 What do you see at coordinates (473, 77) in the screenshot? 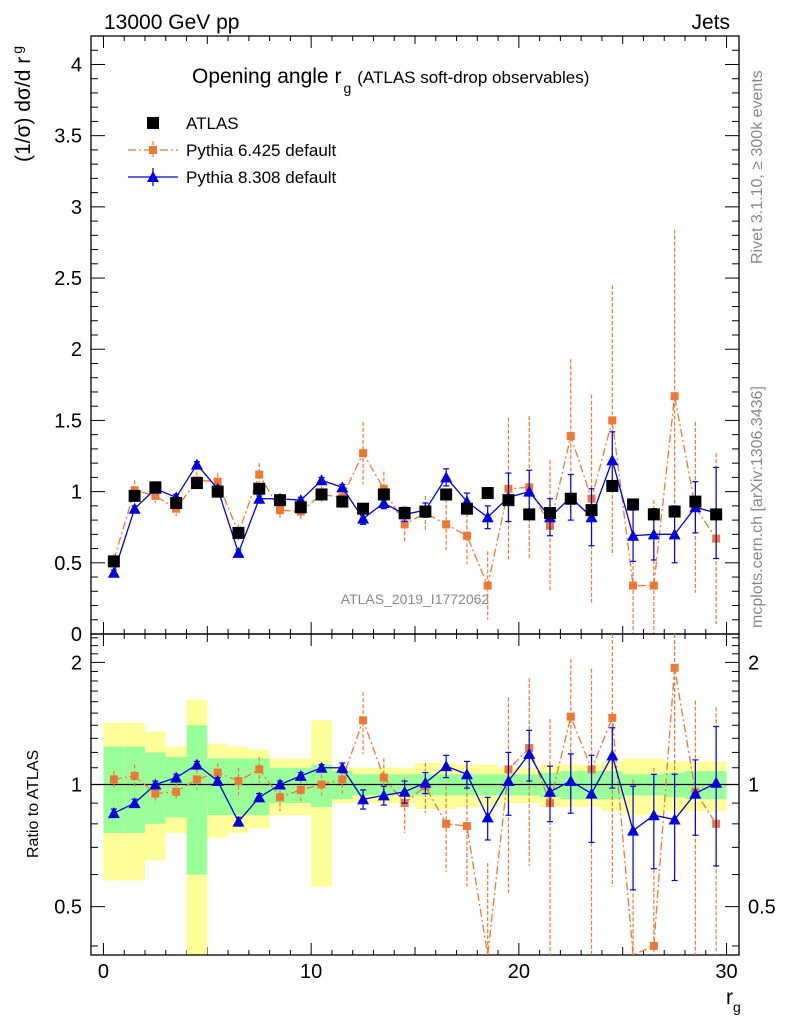
I see `chart-title-suffix: (ATLAS soft-drop observables)` at bounding box center [473, 77].